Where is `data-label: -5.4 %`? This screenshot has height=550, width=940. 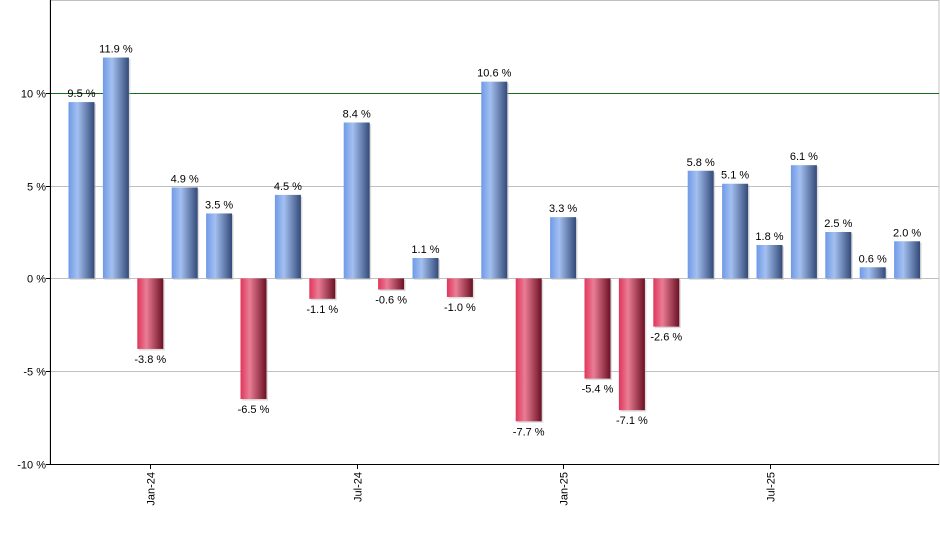 data-label: -5.4 % is located at coordinates (598, 390).